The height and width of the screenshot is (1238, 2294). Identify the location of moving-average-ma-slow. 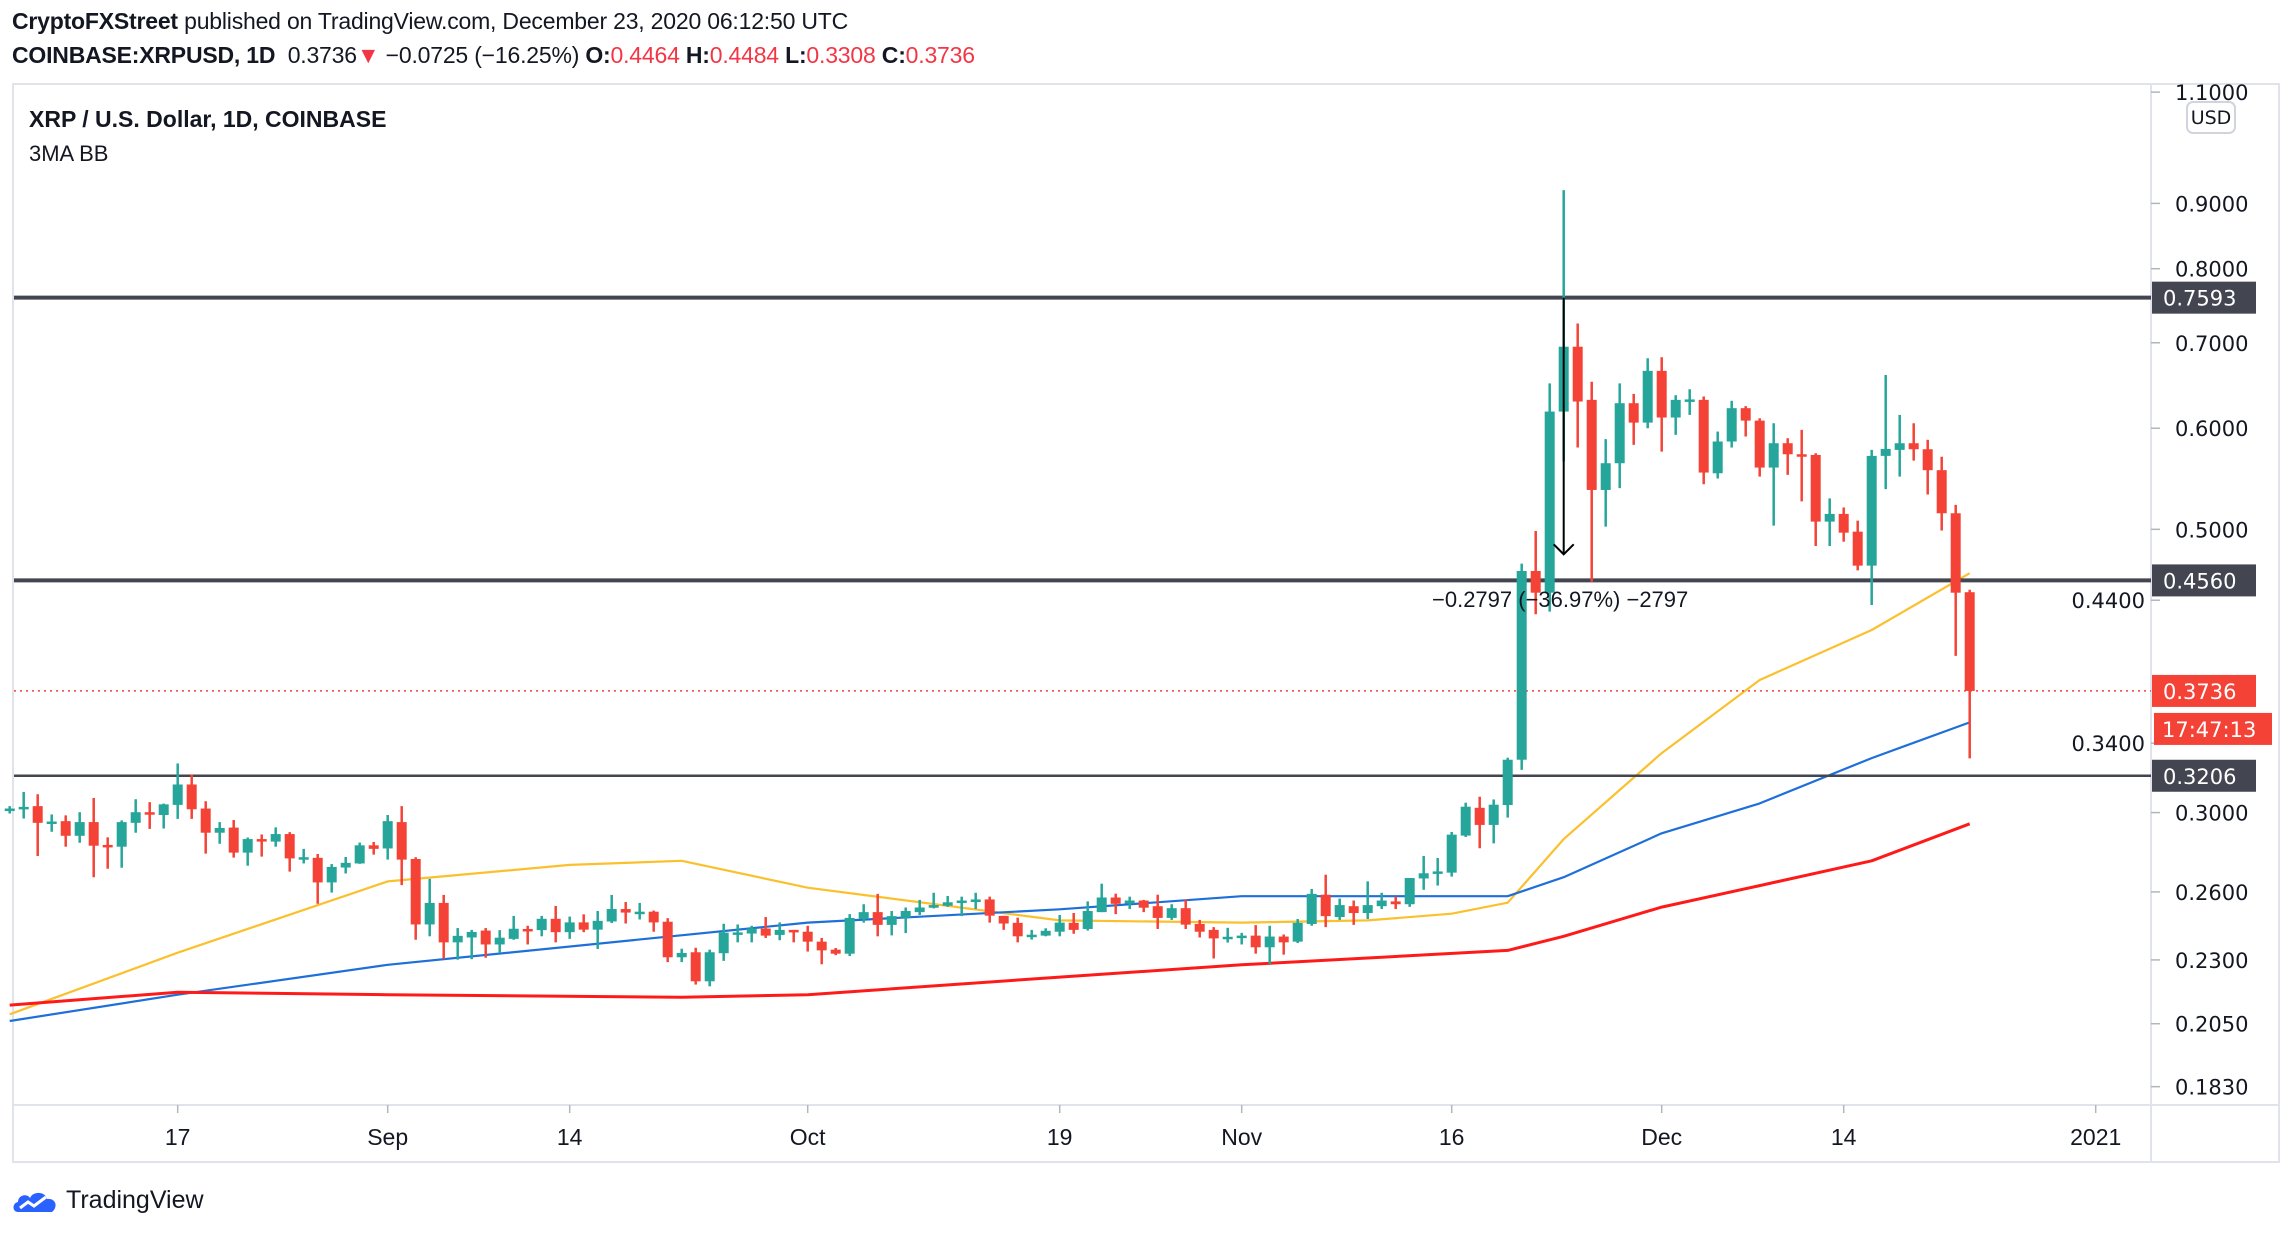
(990, 914).